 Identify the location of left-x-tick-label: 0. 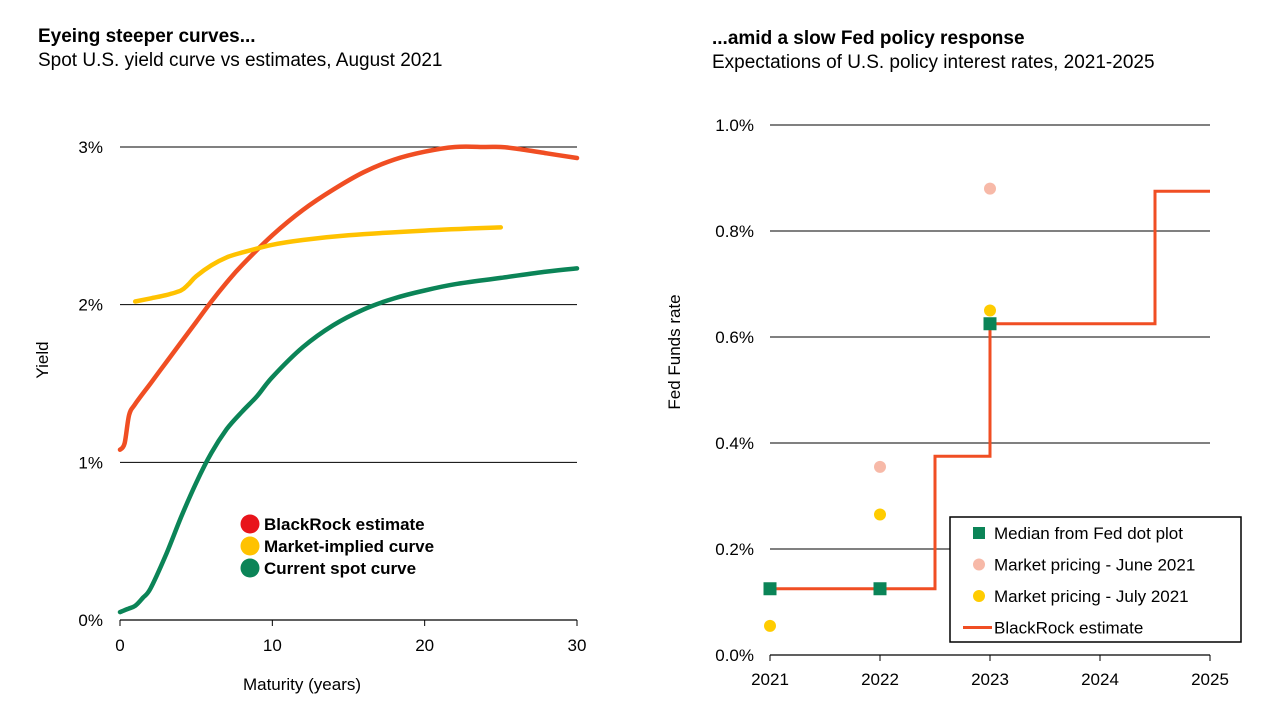
(119, 645).